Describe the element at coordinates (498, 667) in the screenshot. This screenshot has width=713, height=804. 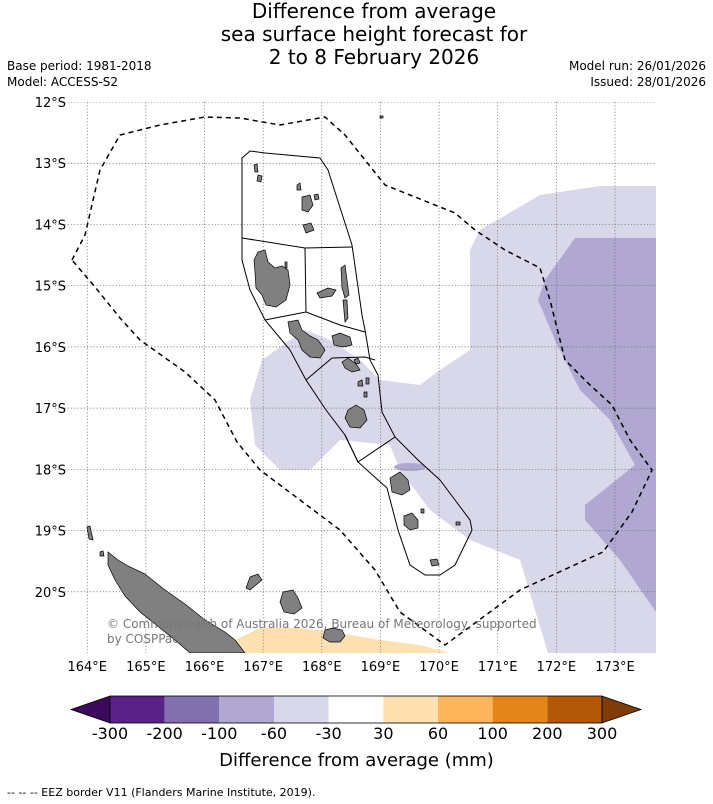
I see `longitude-label: 171°E` at that location.